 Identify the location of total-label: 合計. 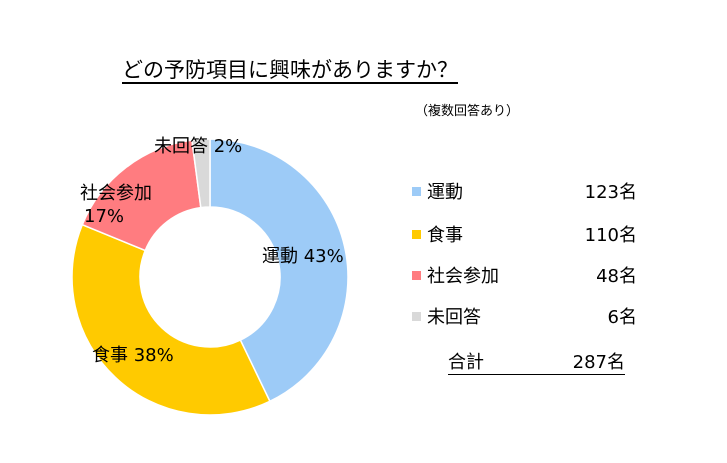
(466, 362).